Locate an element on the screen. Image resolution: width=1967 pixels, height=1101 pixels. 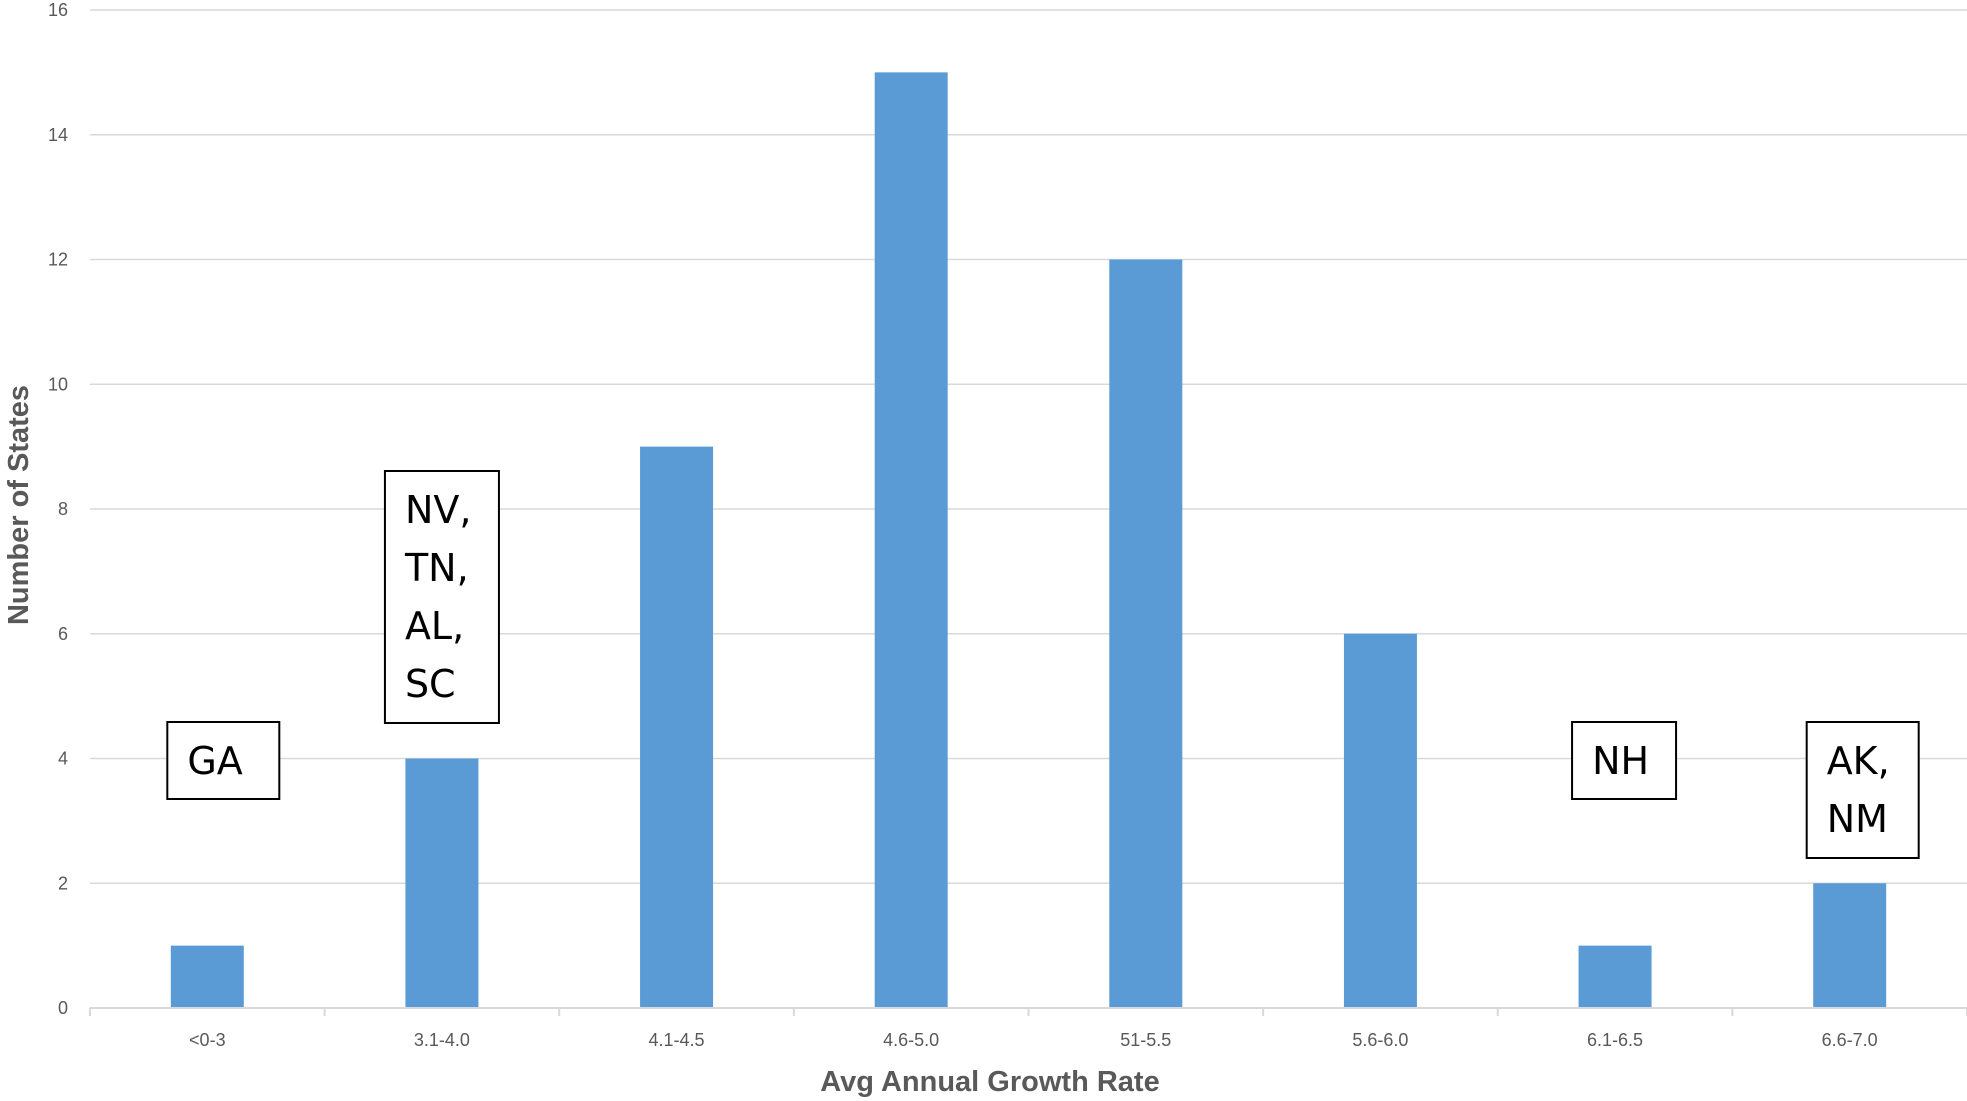
annotation-text: TN, is located at coordinates (436, 568).